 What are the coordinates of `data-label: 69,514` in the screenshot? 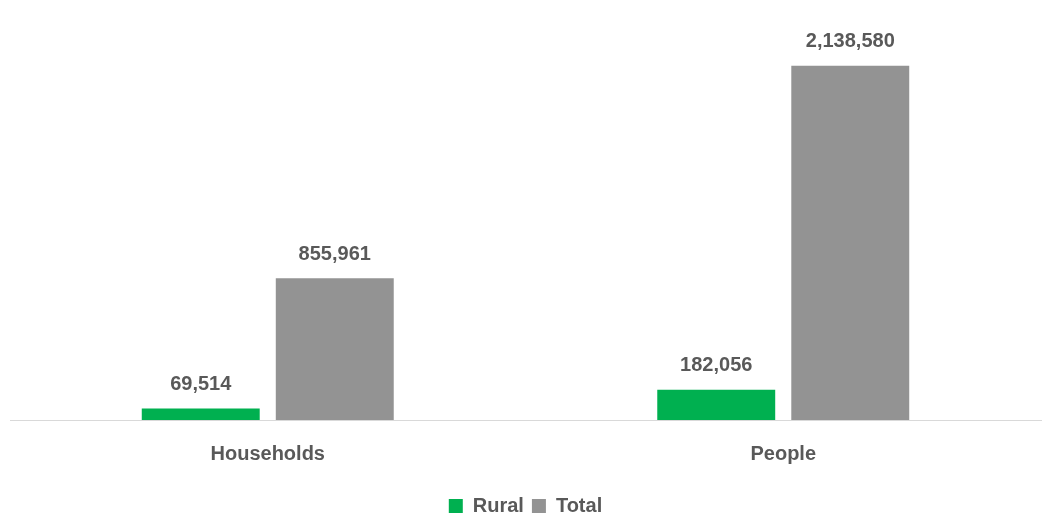 It's located at (201, 383).